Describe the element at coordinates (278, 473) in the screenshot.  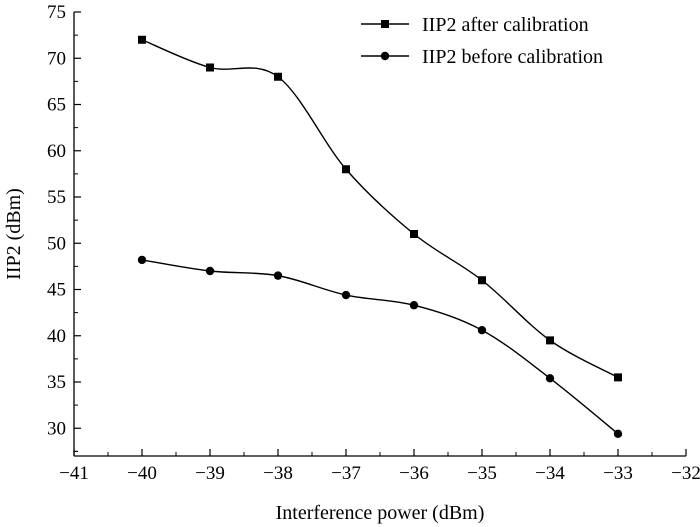
I see `x-tick-label: −38` at that location.